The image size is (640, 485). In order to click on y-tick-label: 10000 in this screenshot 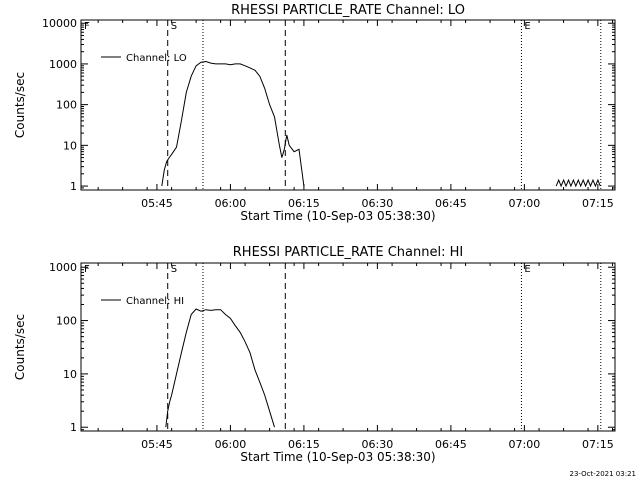, I will do `click(59, 23)`.